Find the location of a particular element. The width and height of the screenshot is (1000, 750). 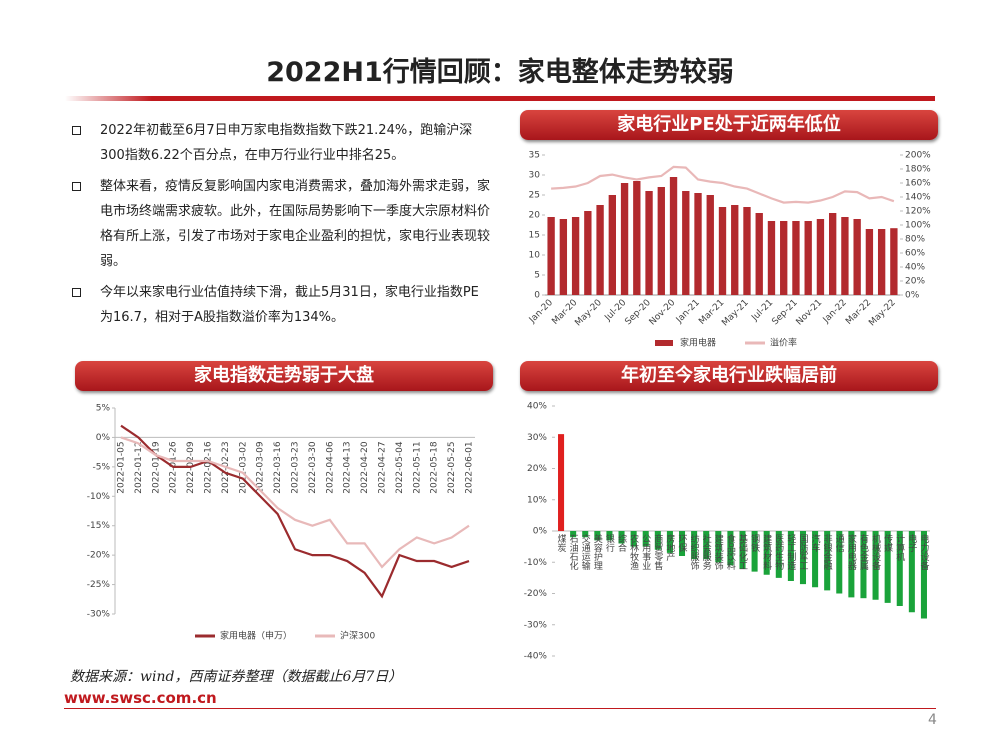

x-tick-label: 2022-02-16 is located at coordinates (209, 467).